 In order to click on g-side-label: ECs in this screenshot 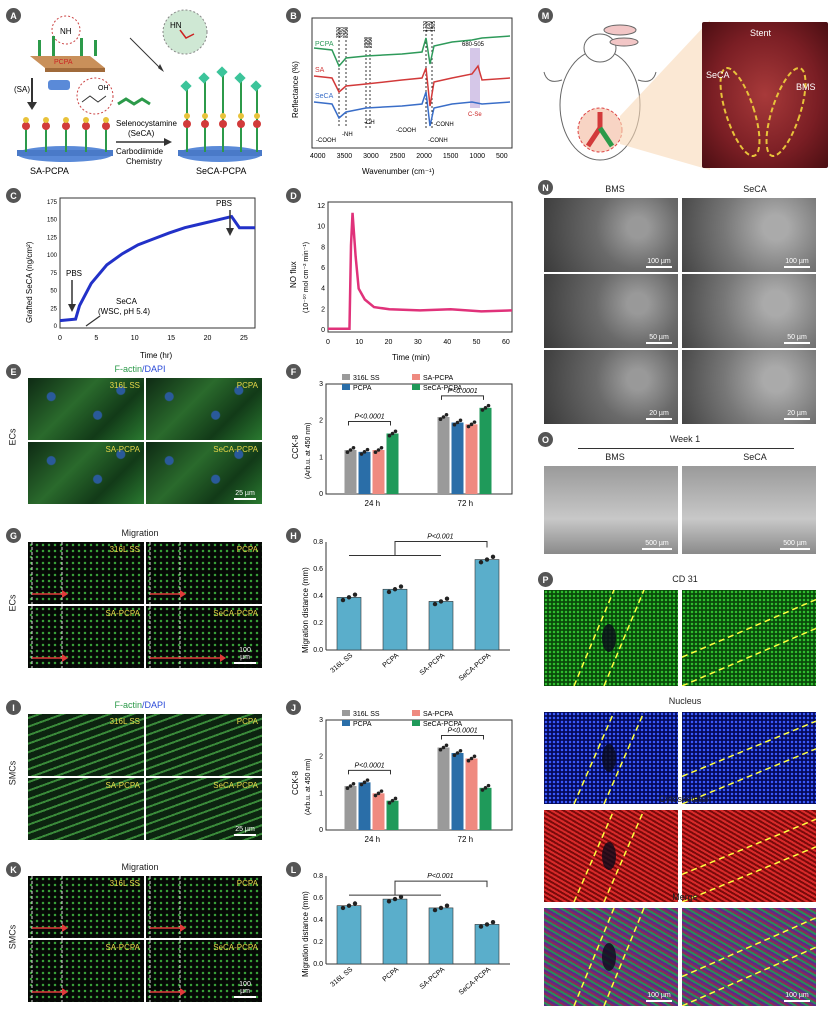, I will do `click(12, 603)`.